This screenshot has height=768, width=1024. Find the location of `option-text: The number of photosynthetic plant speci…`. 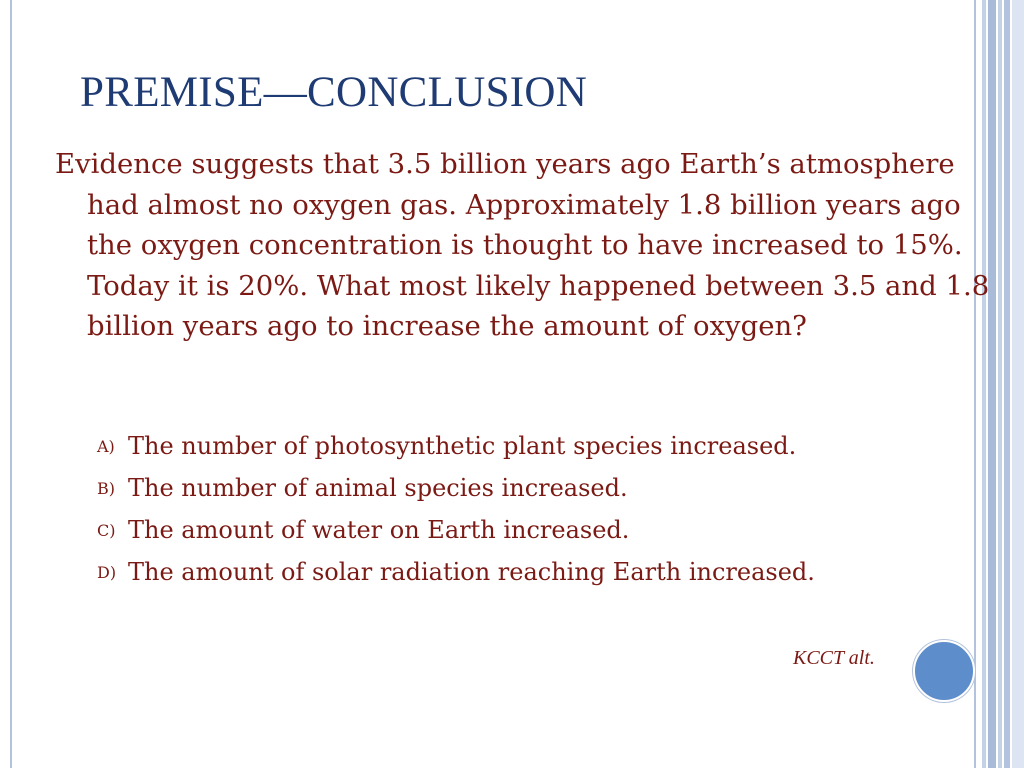

option-text: The number of photosynthetic plant speci… is located at coordinates (462, 446).